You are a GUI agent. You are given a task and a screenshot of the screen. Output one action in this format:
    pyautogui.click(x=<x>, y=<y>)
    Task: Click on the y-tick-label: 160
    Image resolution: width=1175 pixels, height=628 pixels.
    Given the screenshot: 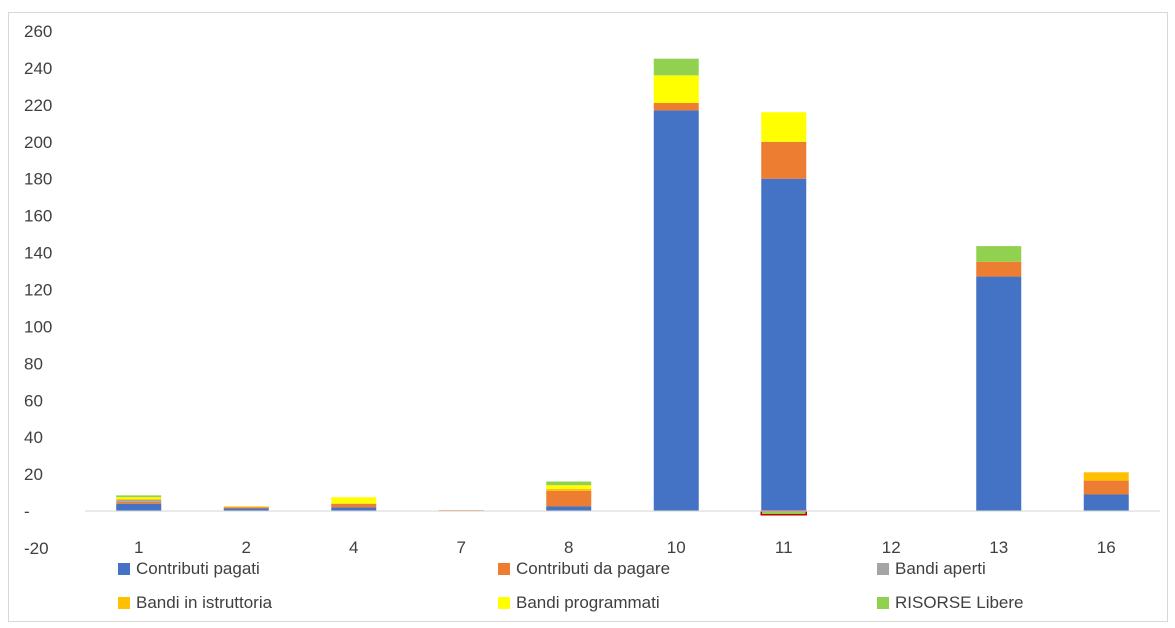 What is the action you would take?
    pyautogui.click(x=38, y=216)
    